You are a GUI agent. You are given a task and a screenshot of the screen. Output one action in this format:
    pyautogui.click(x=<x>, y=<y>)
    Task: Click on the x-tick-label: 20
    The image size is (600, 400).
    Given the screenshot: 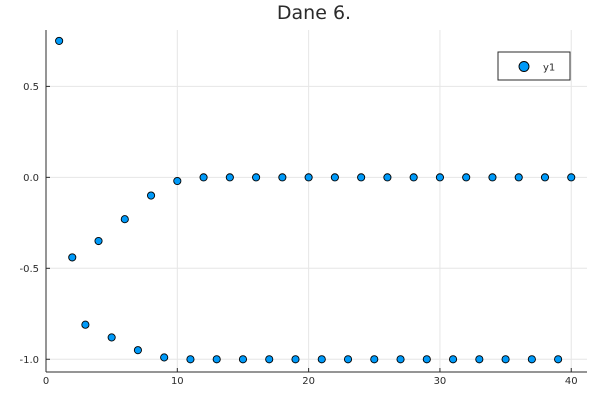 What is the action you would take?
    pyautogui.click(x=308, y=381)
    